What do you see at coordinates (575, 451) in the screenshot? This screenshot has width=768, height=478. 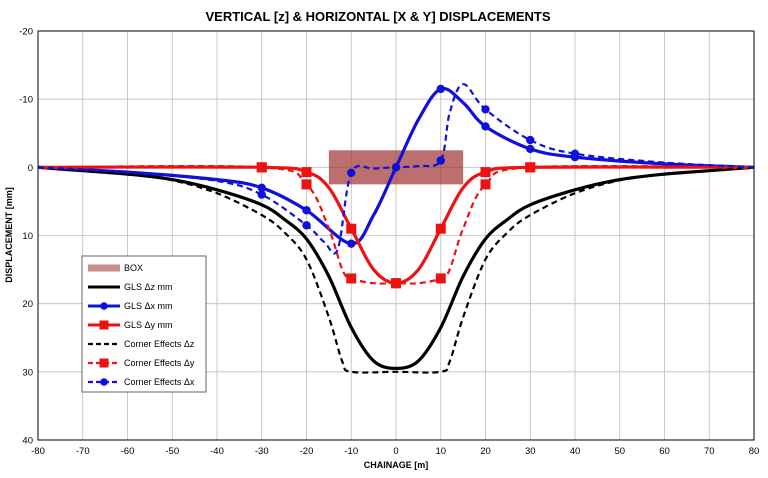 I see `x-tick-label: 40` at bounding box center [575, 451].